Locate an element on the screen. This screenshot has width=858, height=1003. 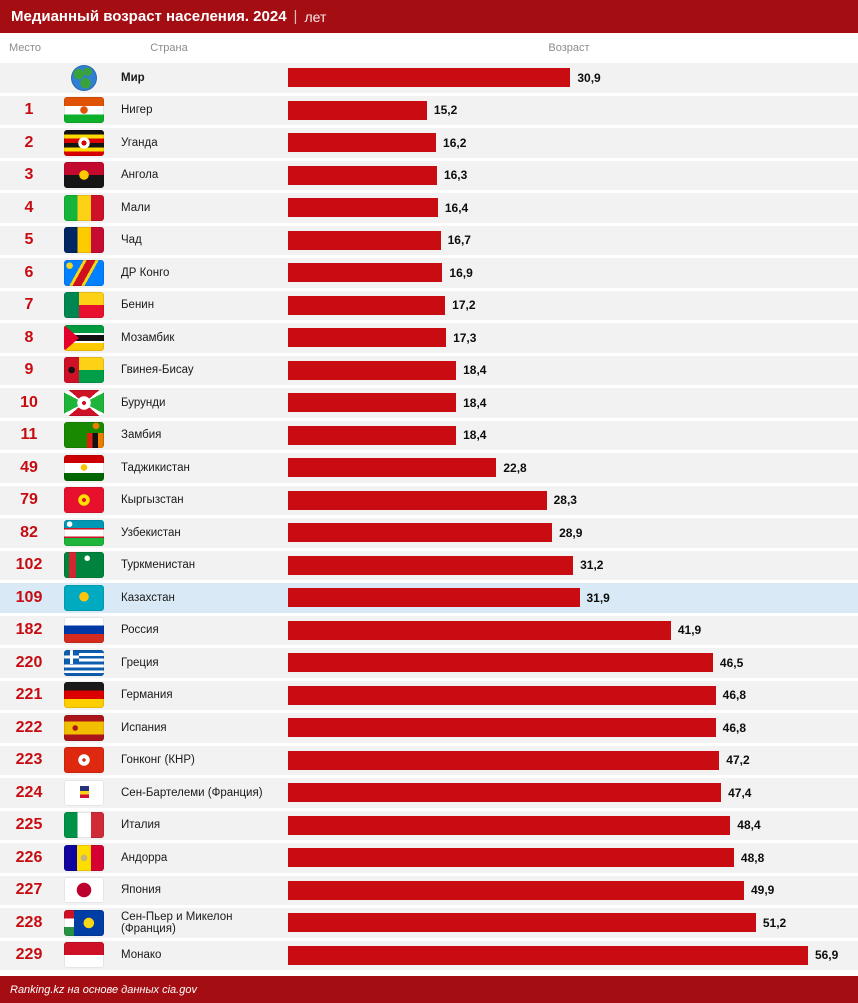
value-label: 48,8 is located at coordinates (752, 857).